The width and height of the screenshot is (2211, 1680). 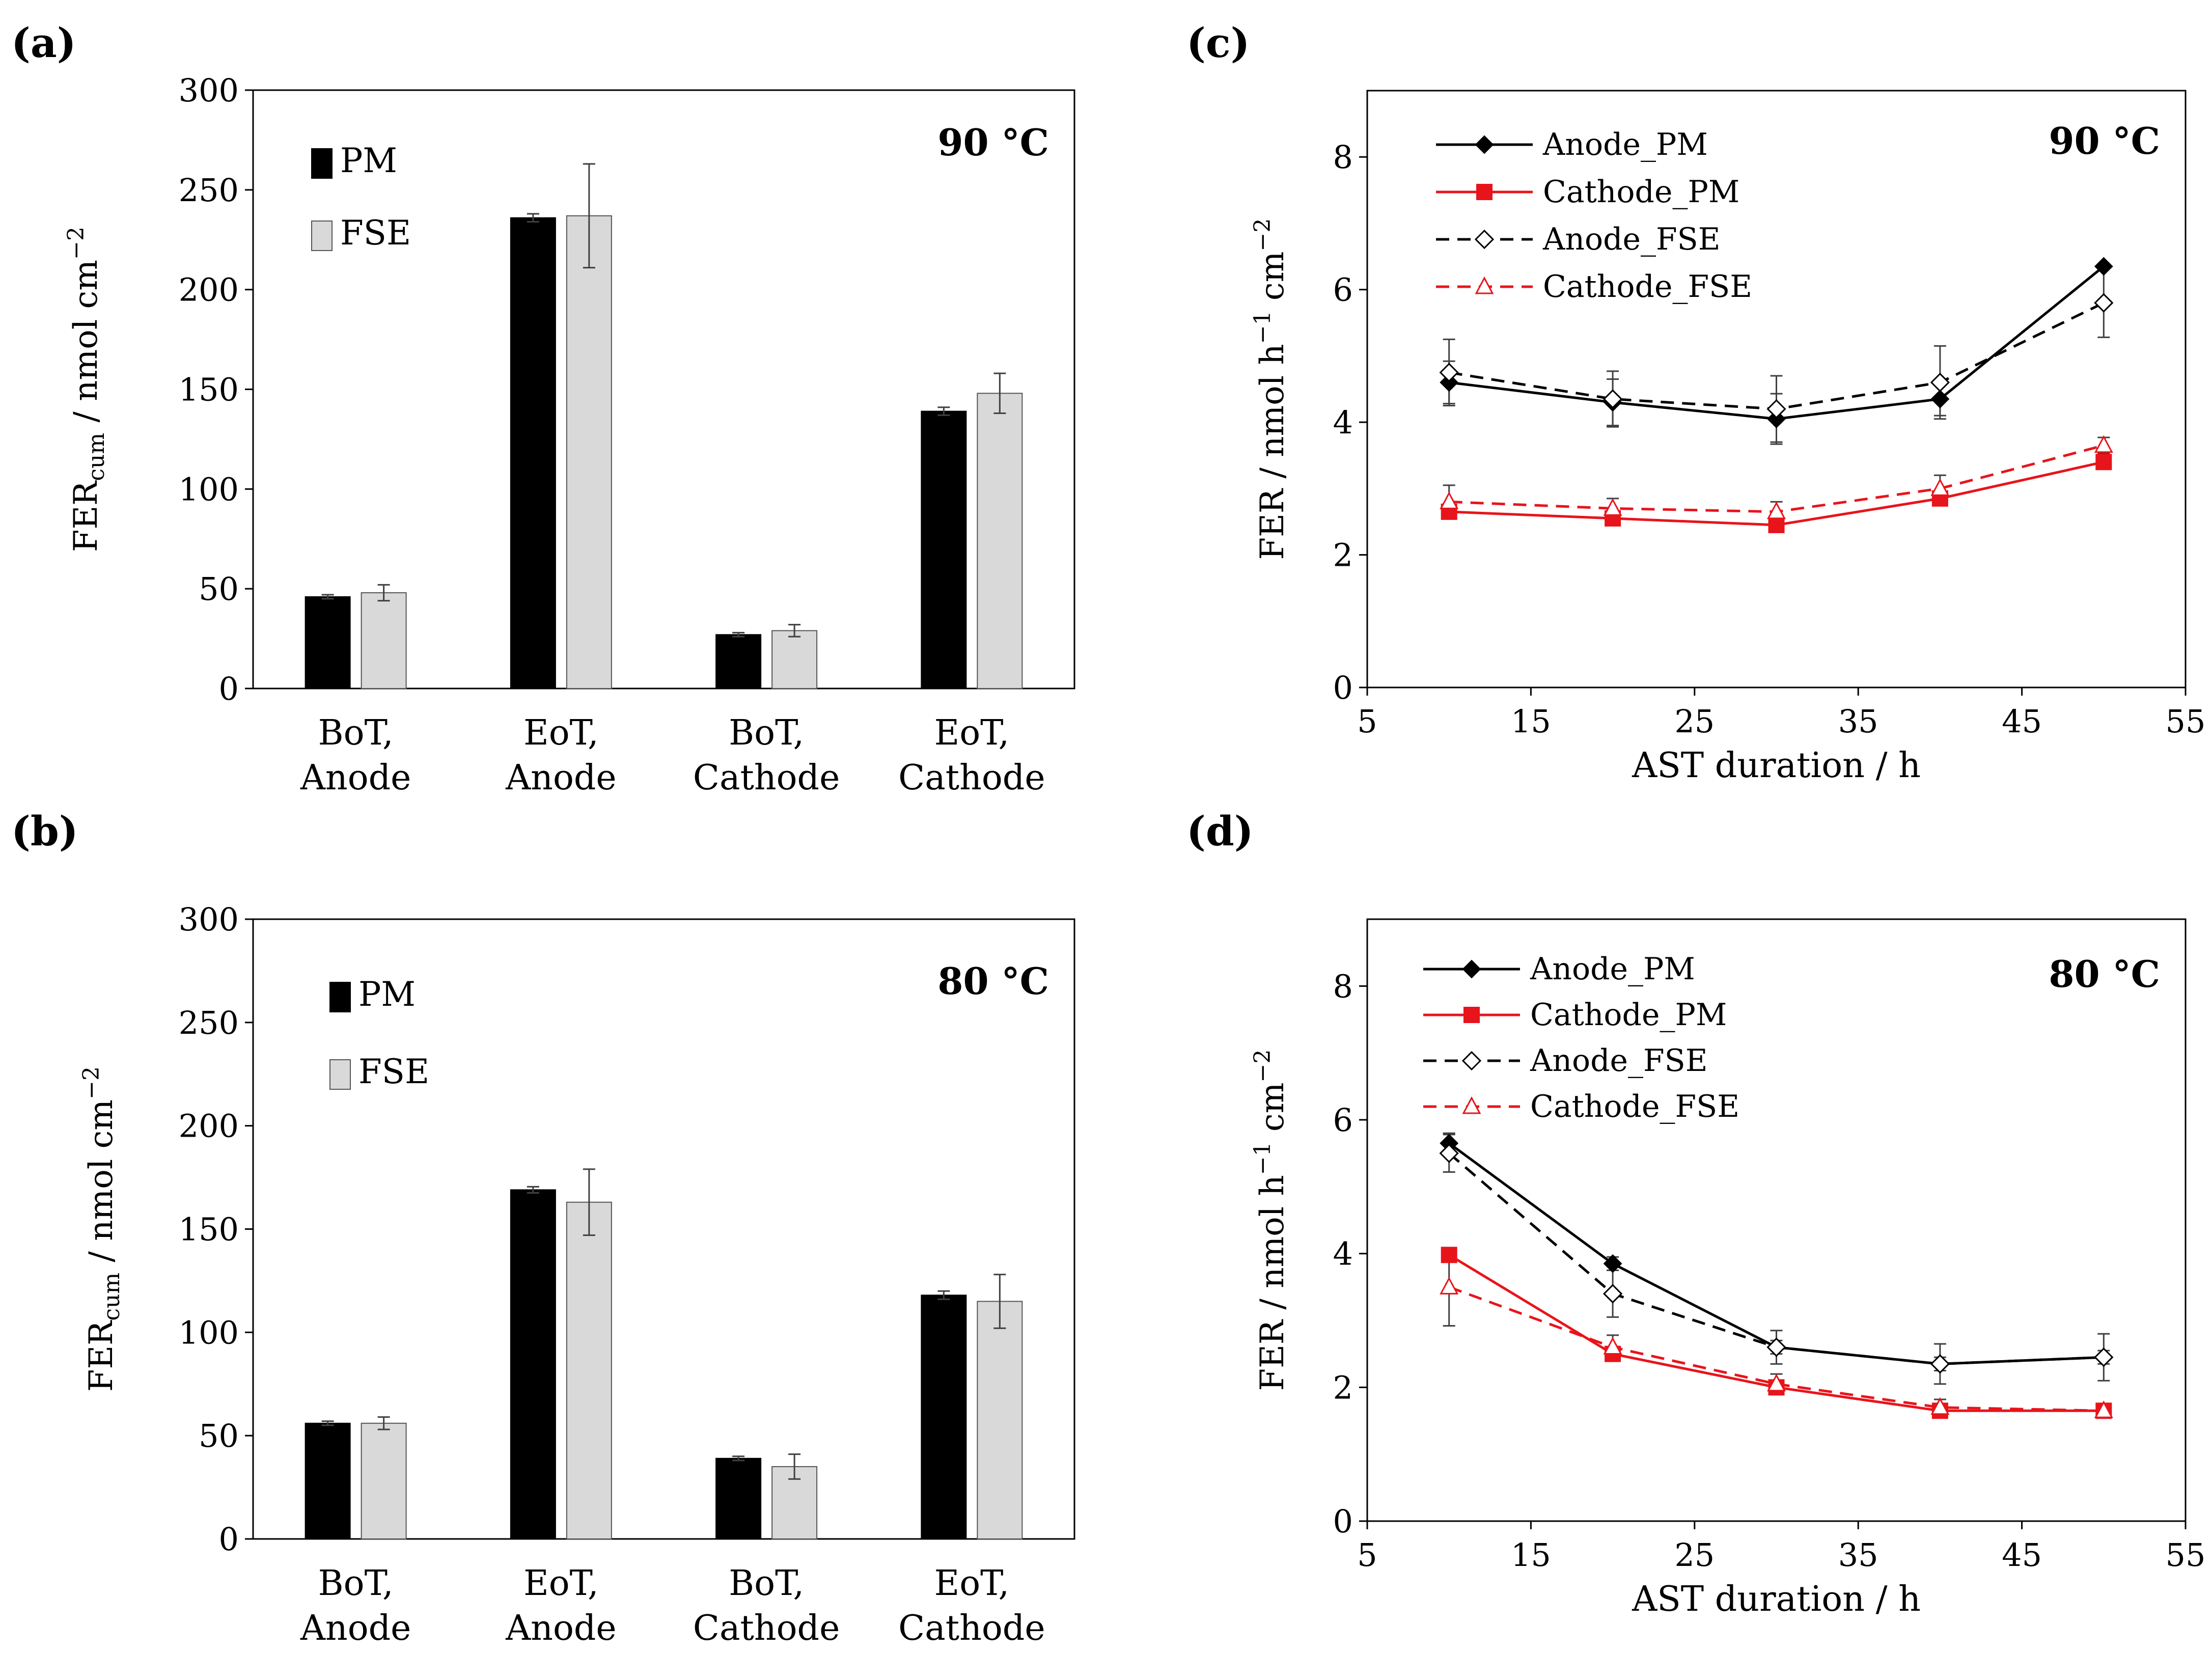 I want to click on y-tick-label: 300, so click(x=209, y=90).